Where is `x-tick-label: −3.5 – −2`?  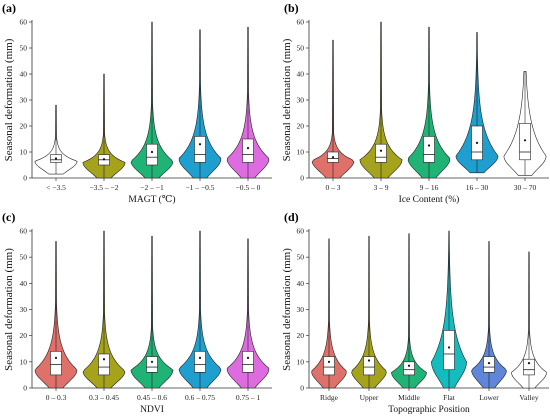
x-tick-label: −3.5 – −2 is located at coordinates (103, 187).